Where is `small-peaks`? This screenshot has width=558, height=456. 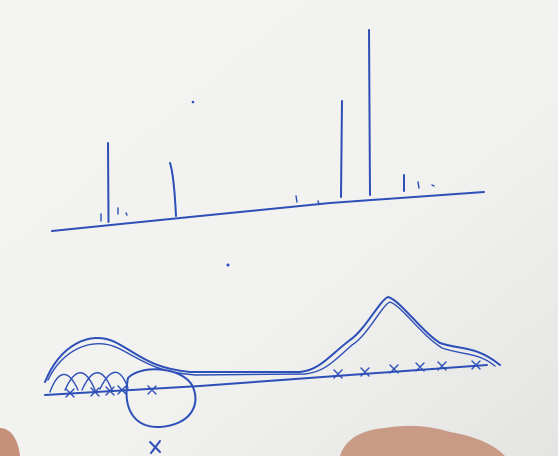 small-peaks is located at coordinates (267, 201).